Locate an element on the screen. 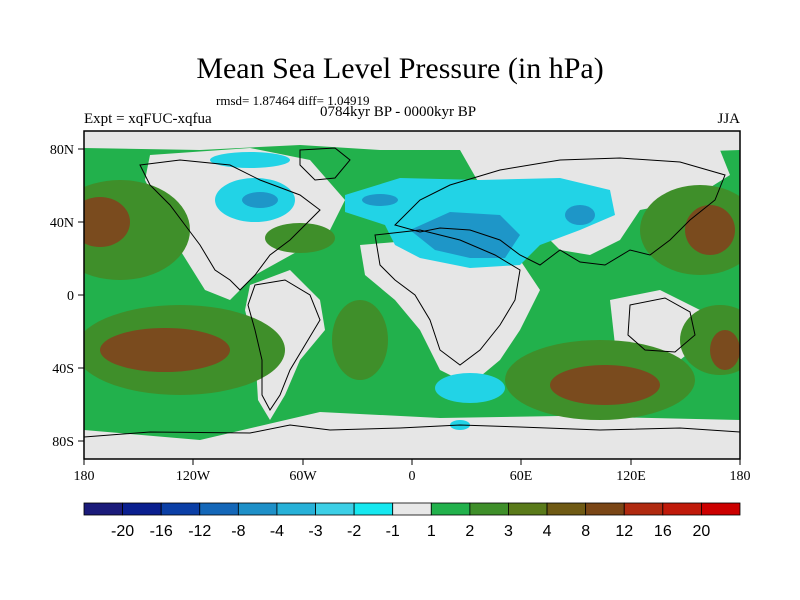 The image size is (800, 600). blue-low-eurasia is located at coordinates (465, 235).